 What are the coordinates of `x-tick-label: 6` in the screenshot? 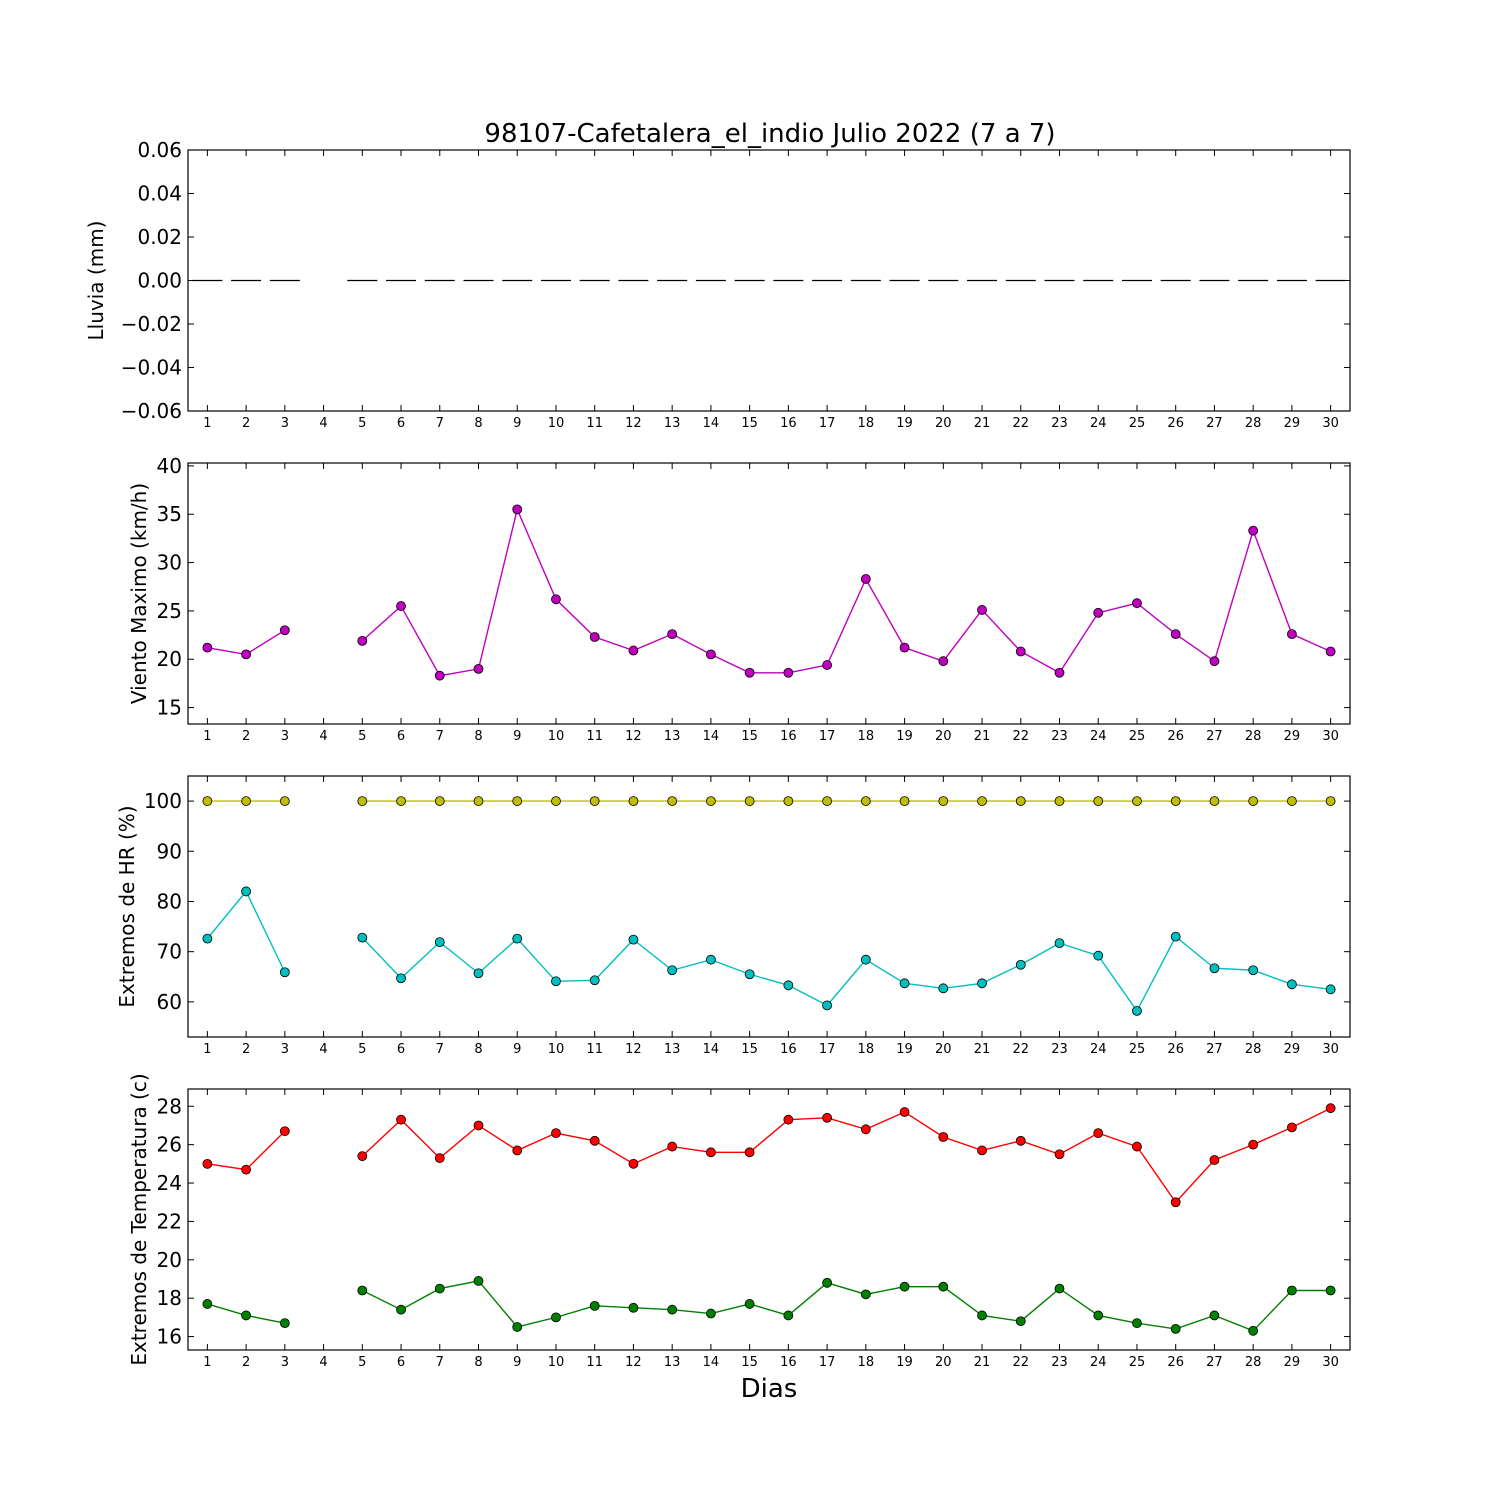 It's located at (401, 423).